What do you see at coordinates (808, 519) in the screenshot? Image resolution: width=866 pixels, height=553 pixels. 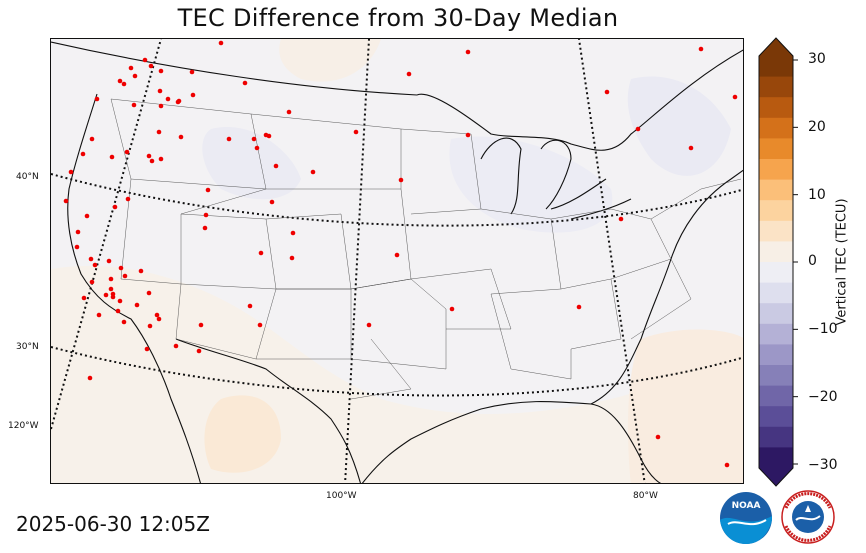 I see `nws-logo` at bounding box center [808, 519].